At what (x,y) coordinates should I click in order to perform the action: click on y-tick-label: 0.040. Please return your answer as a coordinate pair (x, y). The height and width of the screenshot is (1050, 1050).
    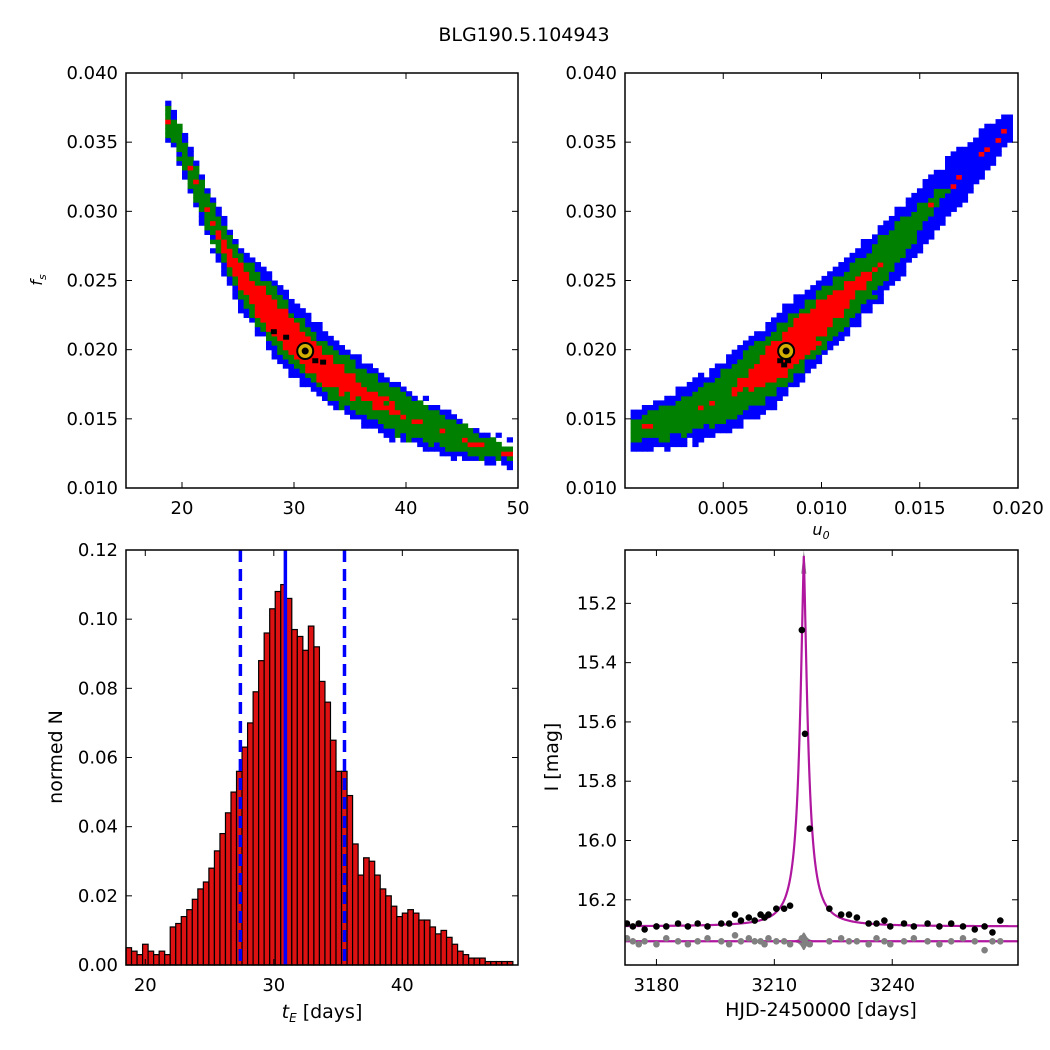
    Looking at the image, I should click on (591, 73).